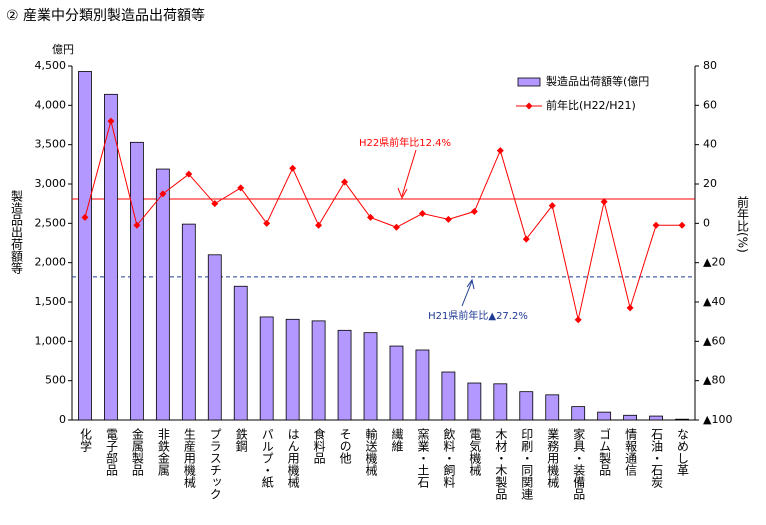 This screenshot has width=766, height=525. I want to click on x-tick-label: 電子部品, so click(111, 452).